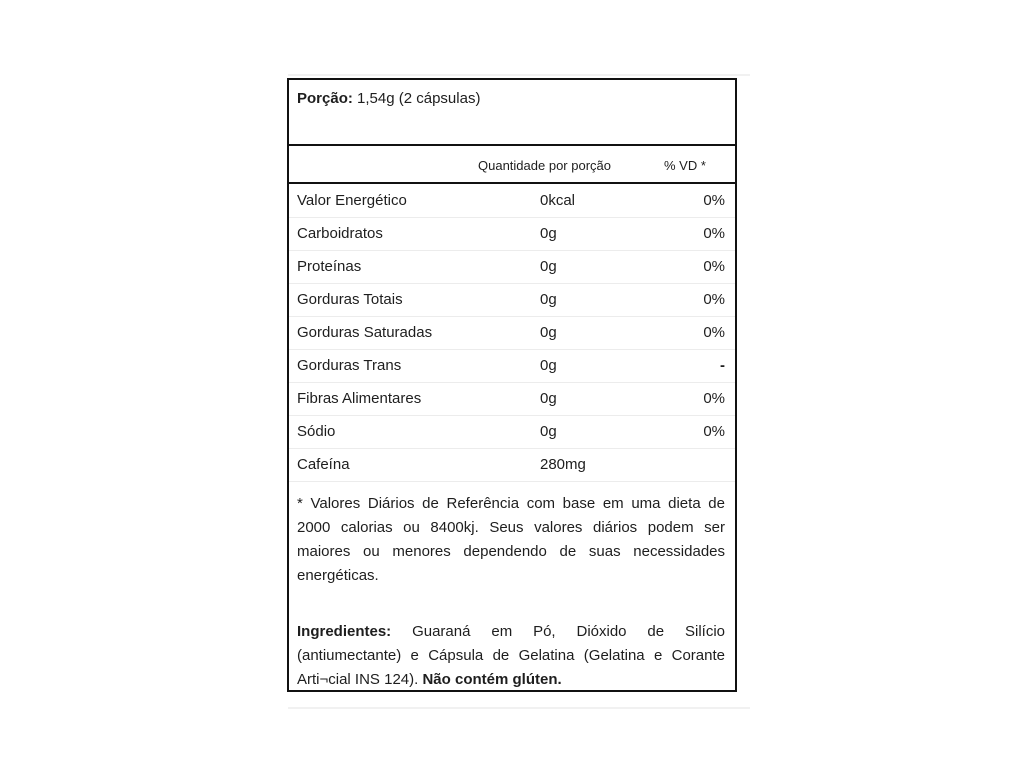 Image resolution: width=1024 pixels, height=768 pixels. What do you see at coordinates (419, 98) in the screenshot?
I see `portion-value: 1,54g (2 cápsulas)` at bounding box center [419, 98].